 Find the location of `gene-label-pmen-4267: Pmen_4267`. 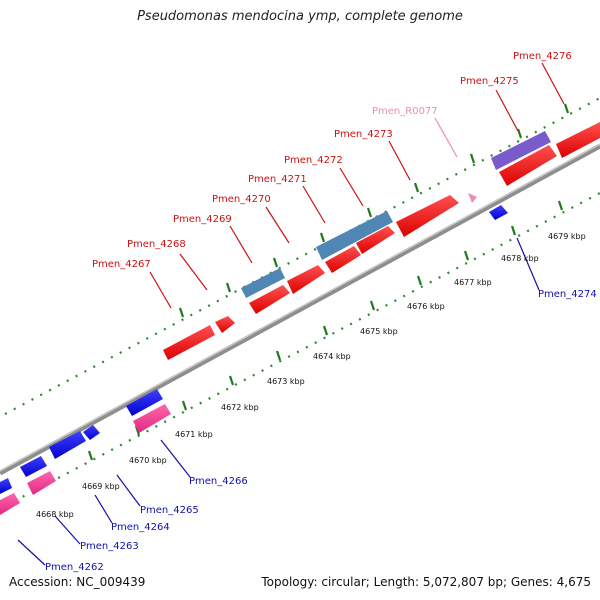

gene-label-pmen-4267: Pmen_4267 is located at coordinates (121, 264).